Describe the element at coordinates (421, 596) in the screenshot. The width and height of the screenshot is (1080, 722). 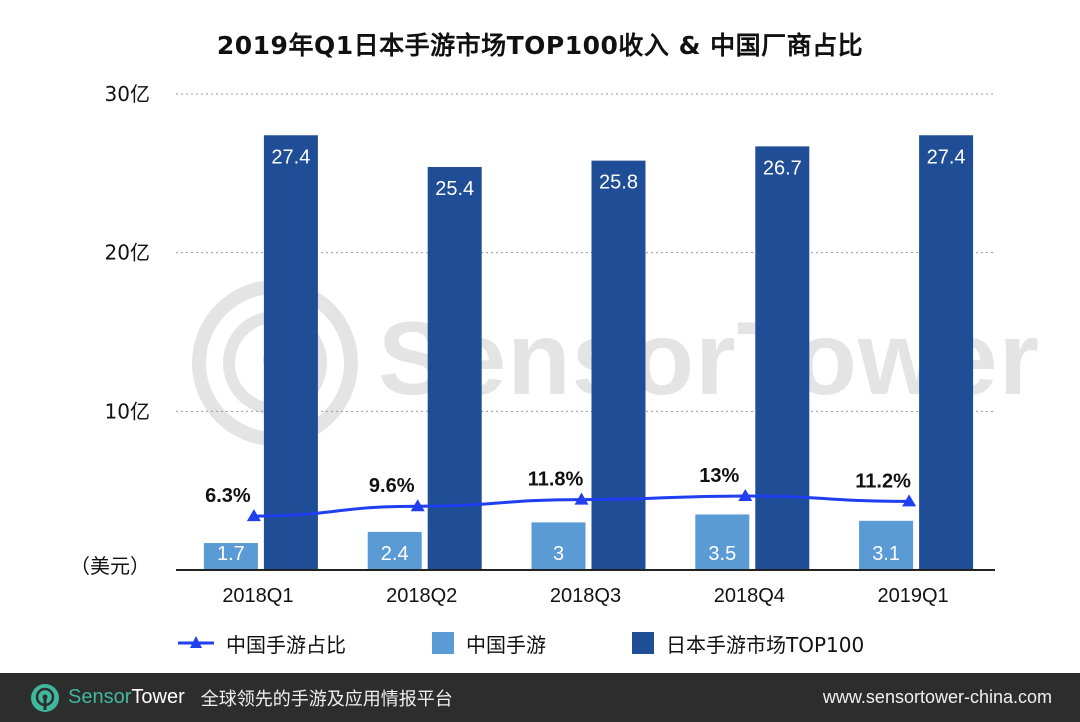
I see `x-tick-label-2018Q2: 2018Q2` at that location.